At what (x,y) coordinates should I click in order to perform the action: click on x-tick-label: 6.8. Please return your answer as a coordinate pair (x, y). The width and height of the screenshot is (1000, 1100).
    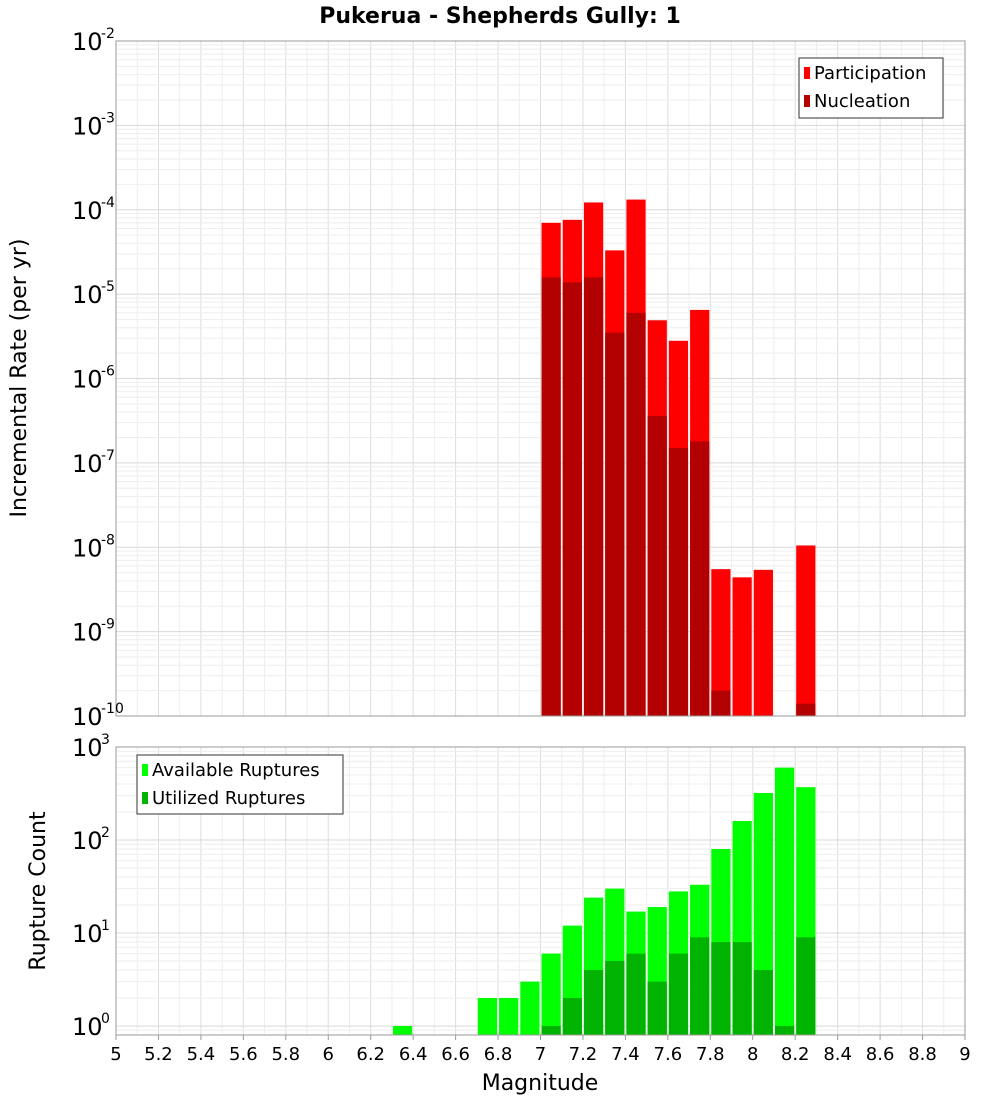
    Looking at the image, I should click on (498, 1054).